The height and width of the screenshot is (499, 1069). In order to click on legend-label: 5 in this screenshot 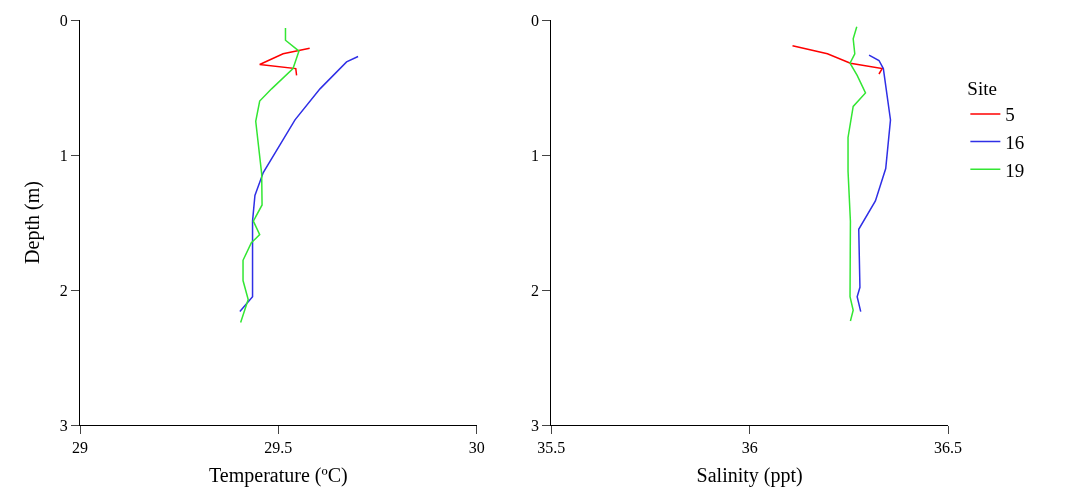, I will do `click(1010, 115)`.